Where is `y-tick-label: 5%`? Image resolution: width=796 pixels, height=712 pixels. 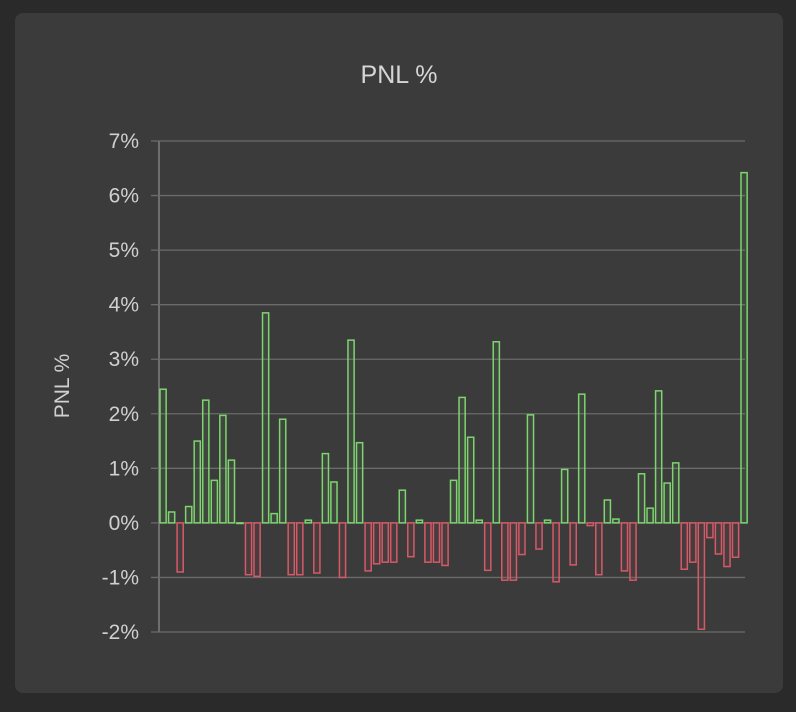
y-tick-label: 5% is located at coordinates (124, 250).